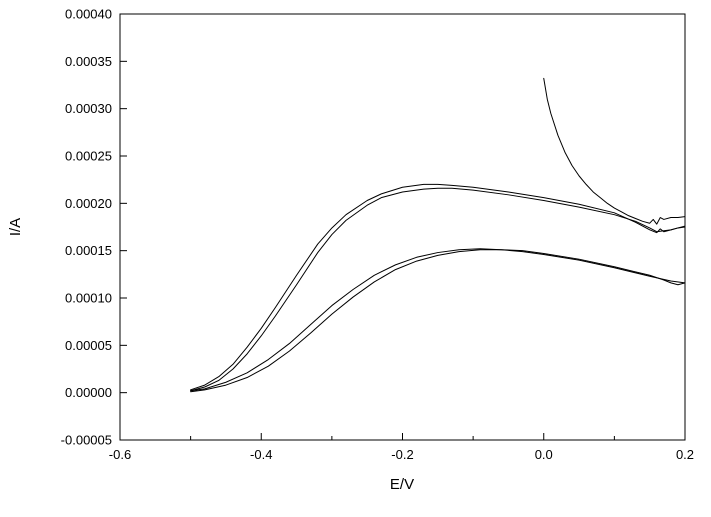  Describe the element at coordinates (88, 108) in the screenshot. I see `y-tick-label: 0.00030` at that location.